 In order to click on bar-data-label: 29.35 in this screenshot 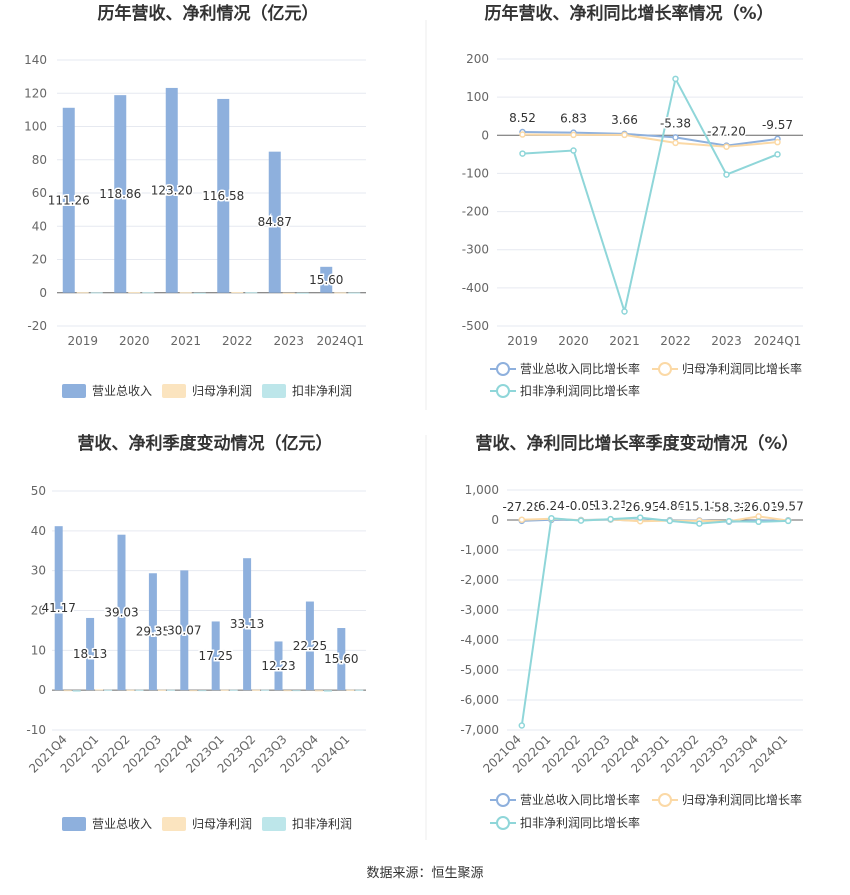, I will do `click(153, 632)`.